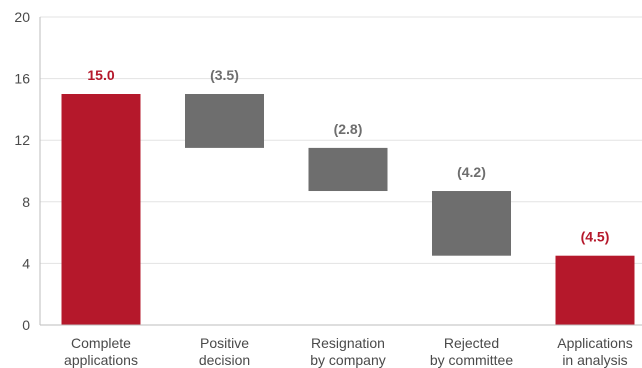 This screenshot has width=642, height=368. What do you see at coordinates (22, 79) in the screenshot?
I see `y-tick-label: 16` at bounding box center [22, 79].